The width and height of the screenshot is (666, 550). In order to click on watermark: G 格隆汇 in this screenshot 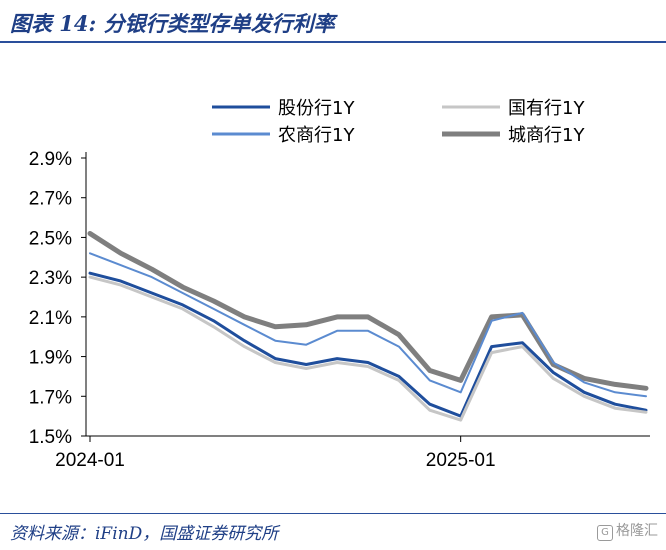, I will do `click(627, 530)`.